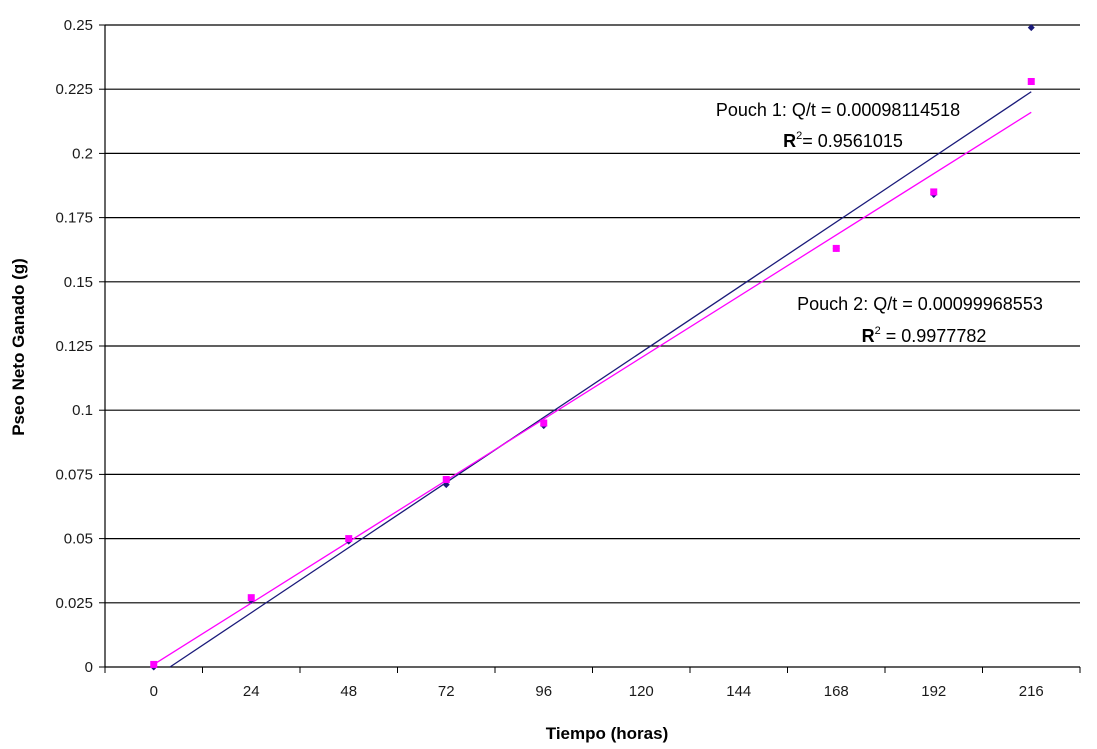 This screenshot has height=749, width=1097. I want to click on y-tick-label: 0.075, so click(74, 474).